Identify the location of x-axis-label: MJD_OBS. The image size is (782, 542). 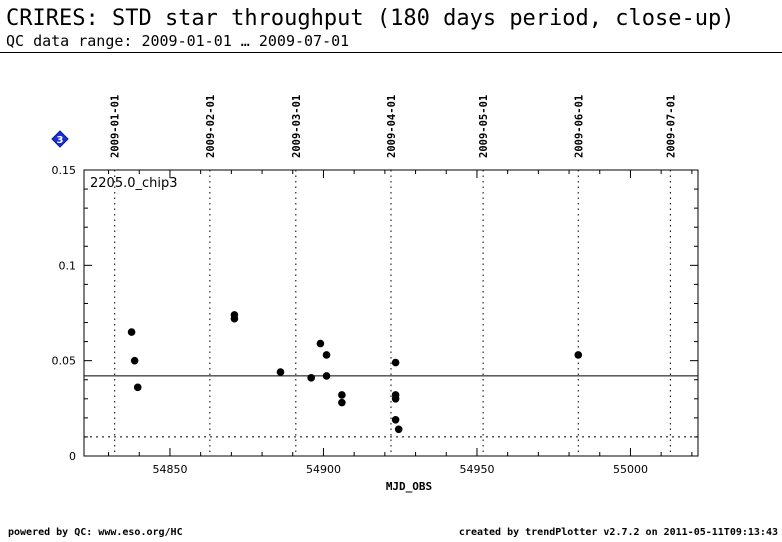
(409, 486).